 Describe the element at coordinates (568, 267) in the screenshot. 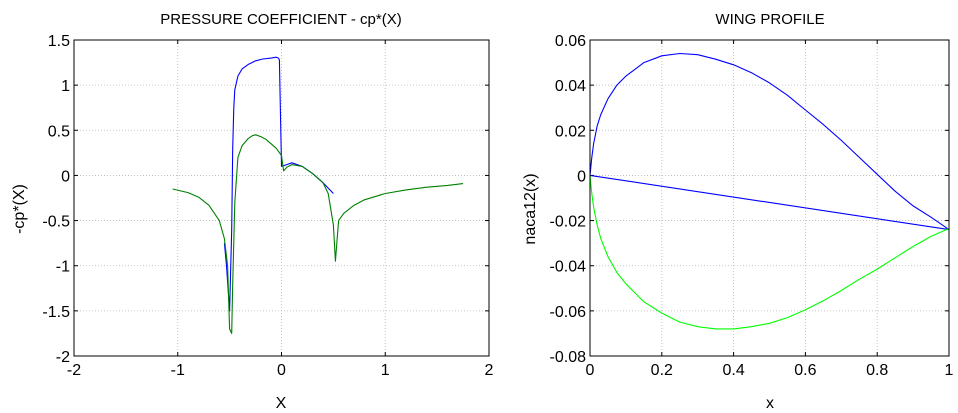

I see `y-tick-label: -0.04` at that location.